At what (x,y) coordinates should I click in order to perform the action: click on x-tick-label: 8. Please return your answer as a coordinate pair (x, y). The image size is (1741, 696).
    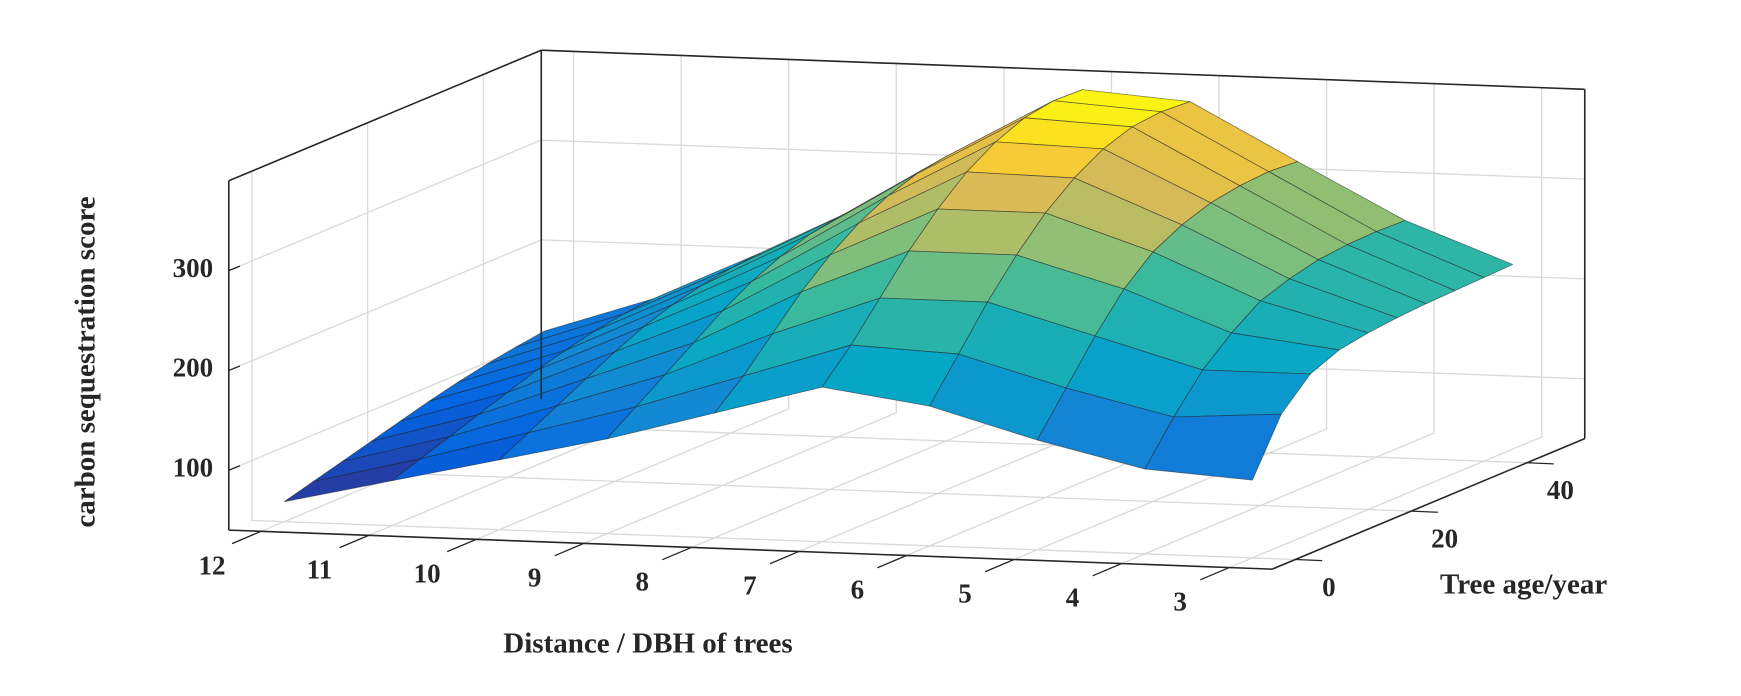
    Looking at the image, I should click on (643, 581).